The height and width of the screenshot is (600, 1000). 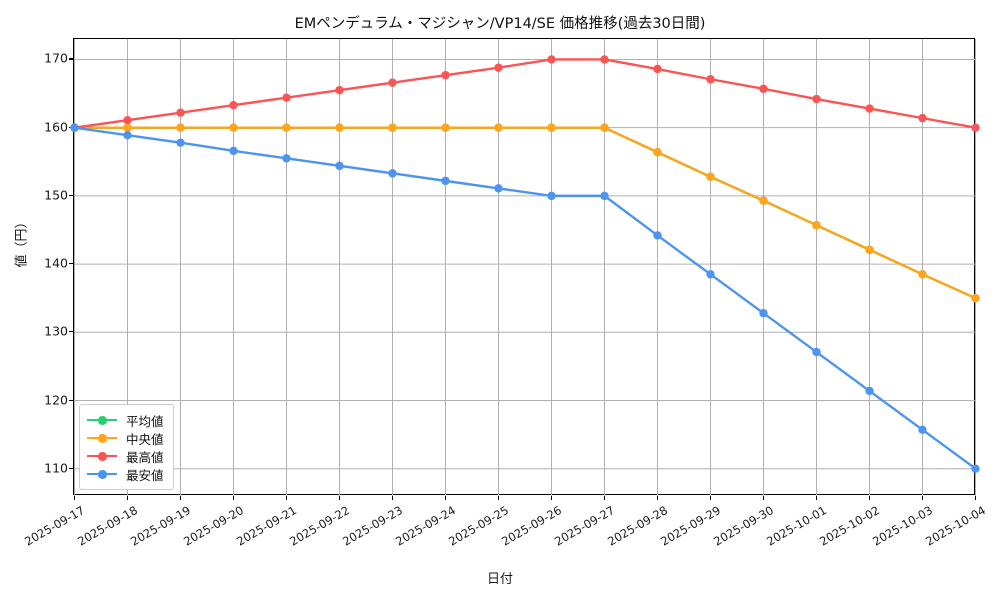 I want to click on y-axis-tick-labels: 110 120 130 140 150 160 170, so click(x=47, y=266).